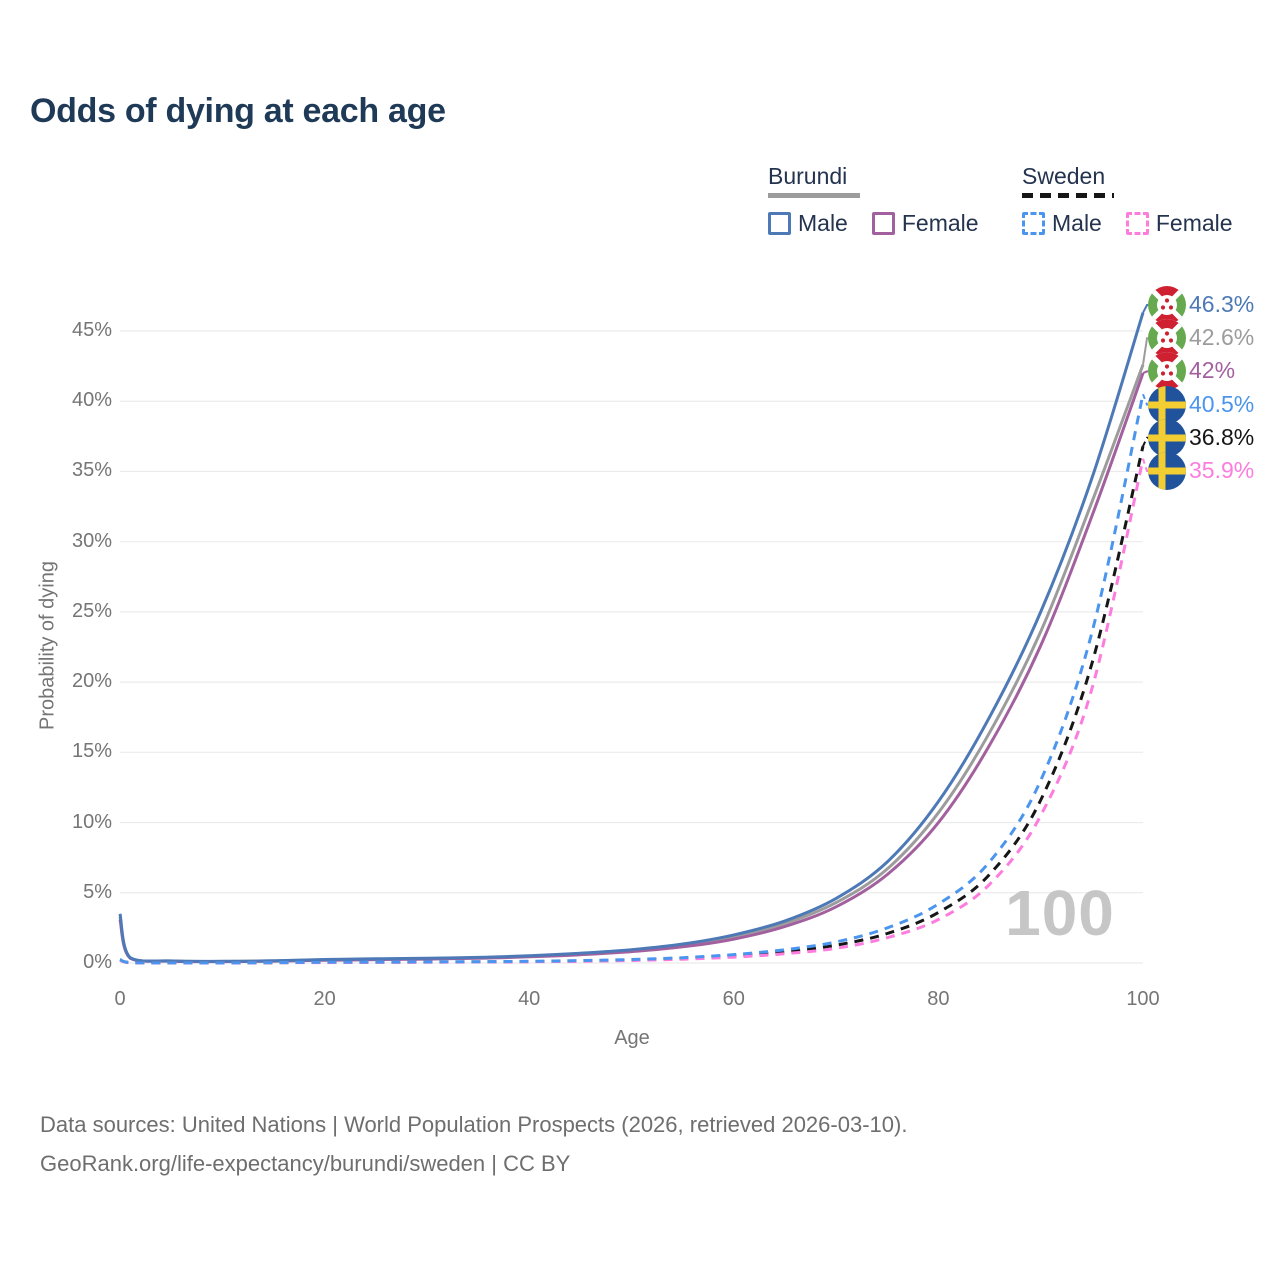  Describe the element at coordinates (91, 681) in the screenshot. I see `y-tick-label: 20%` at that location.